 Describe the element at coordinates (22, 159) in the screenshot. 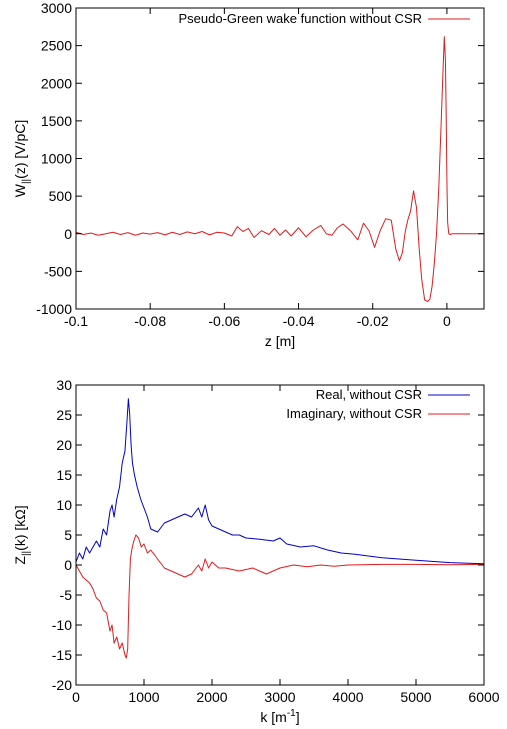

I see `y-axis-label: W||(z) [V/pC]` at that location.